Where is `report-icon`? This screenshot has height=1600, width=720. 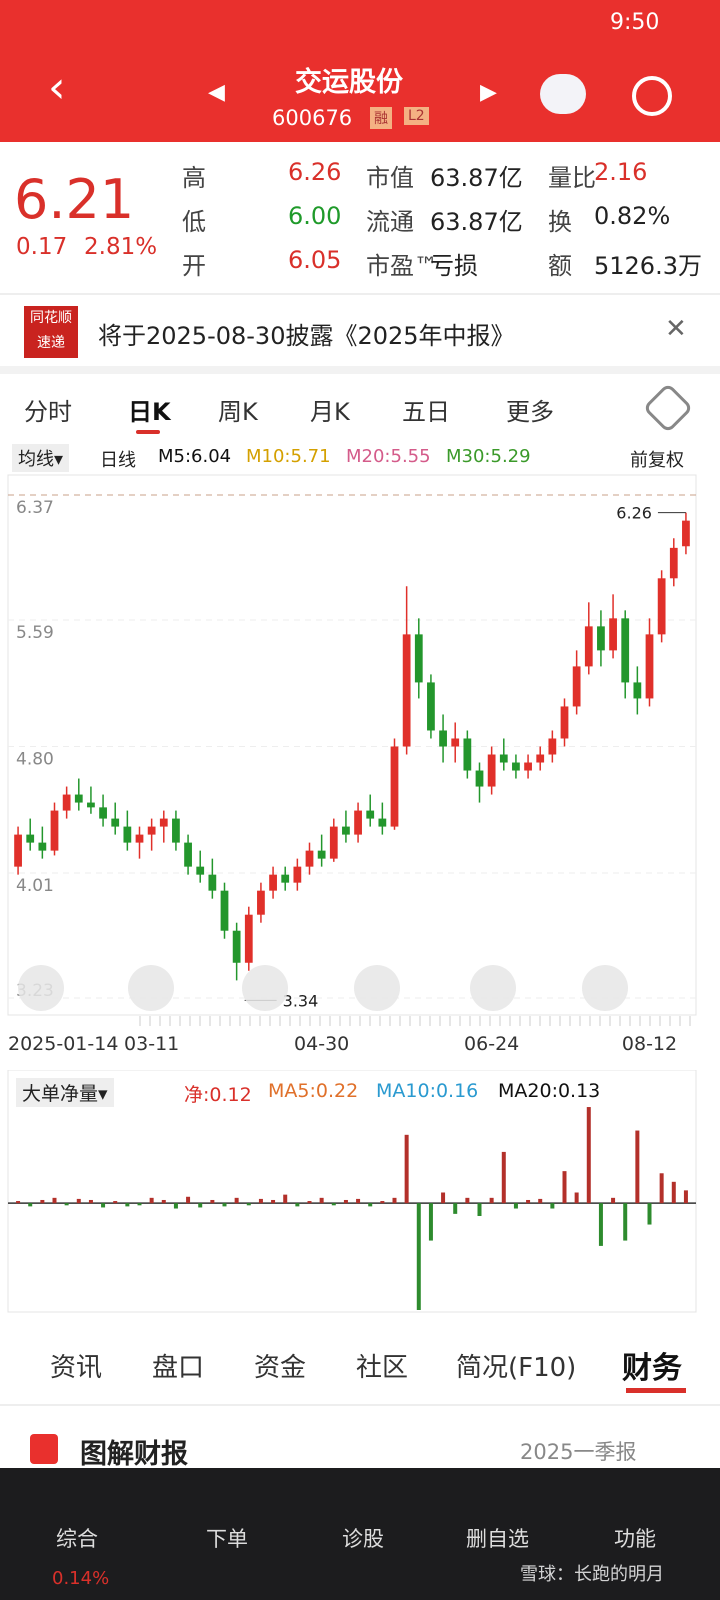
report-icon is located at coordinates (44, 1449).